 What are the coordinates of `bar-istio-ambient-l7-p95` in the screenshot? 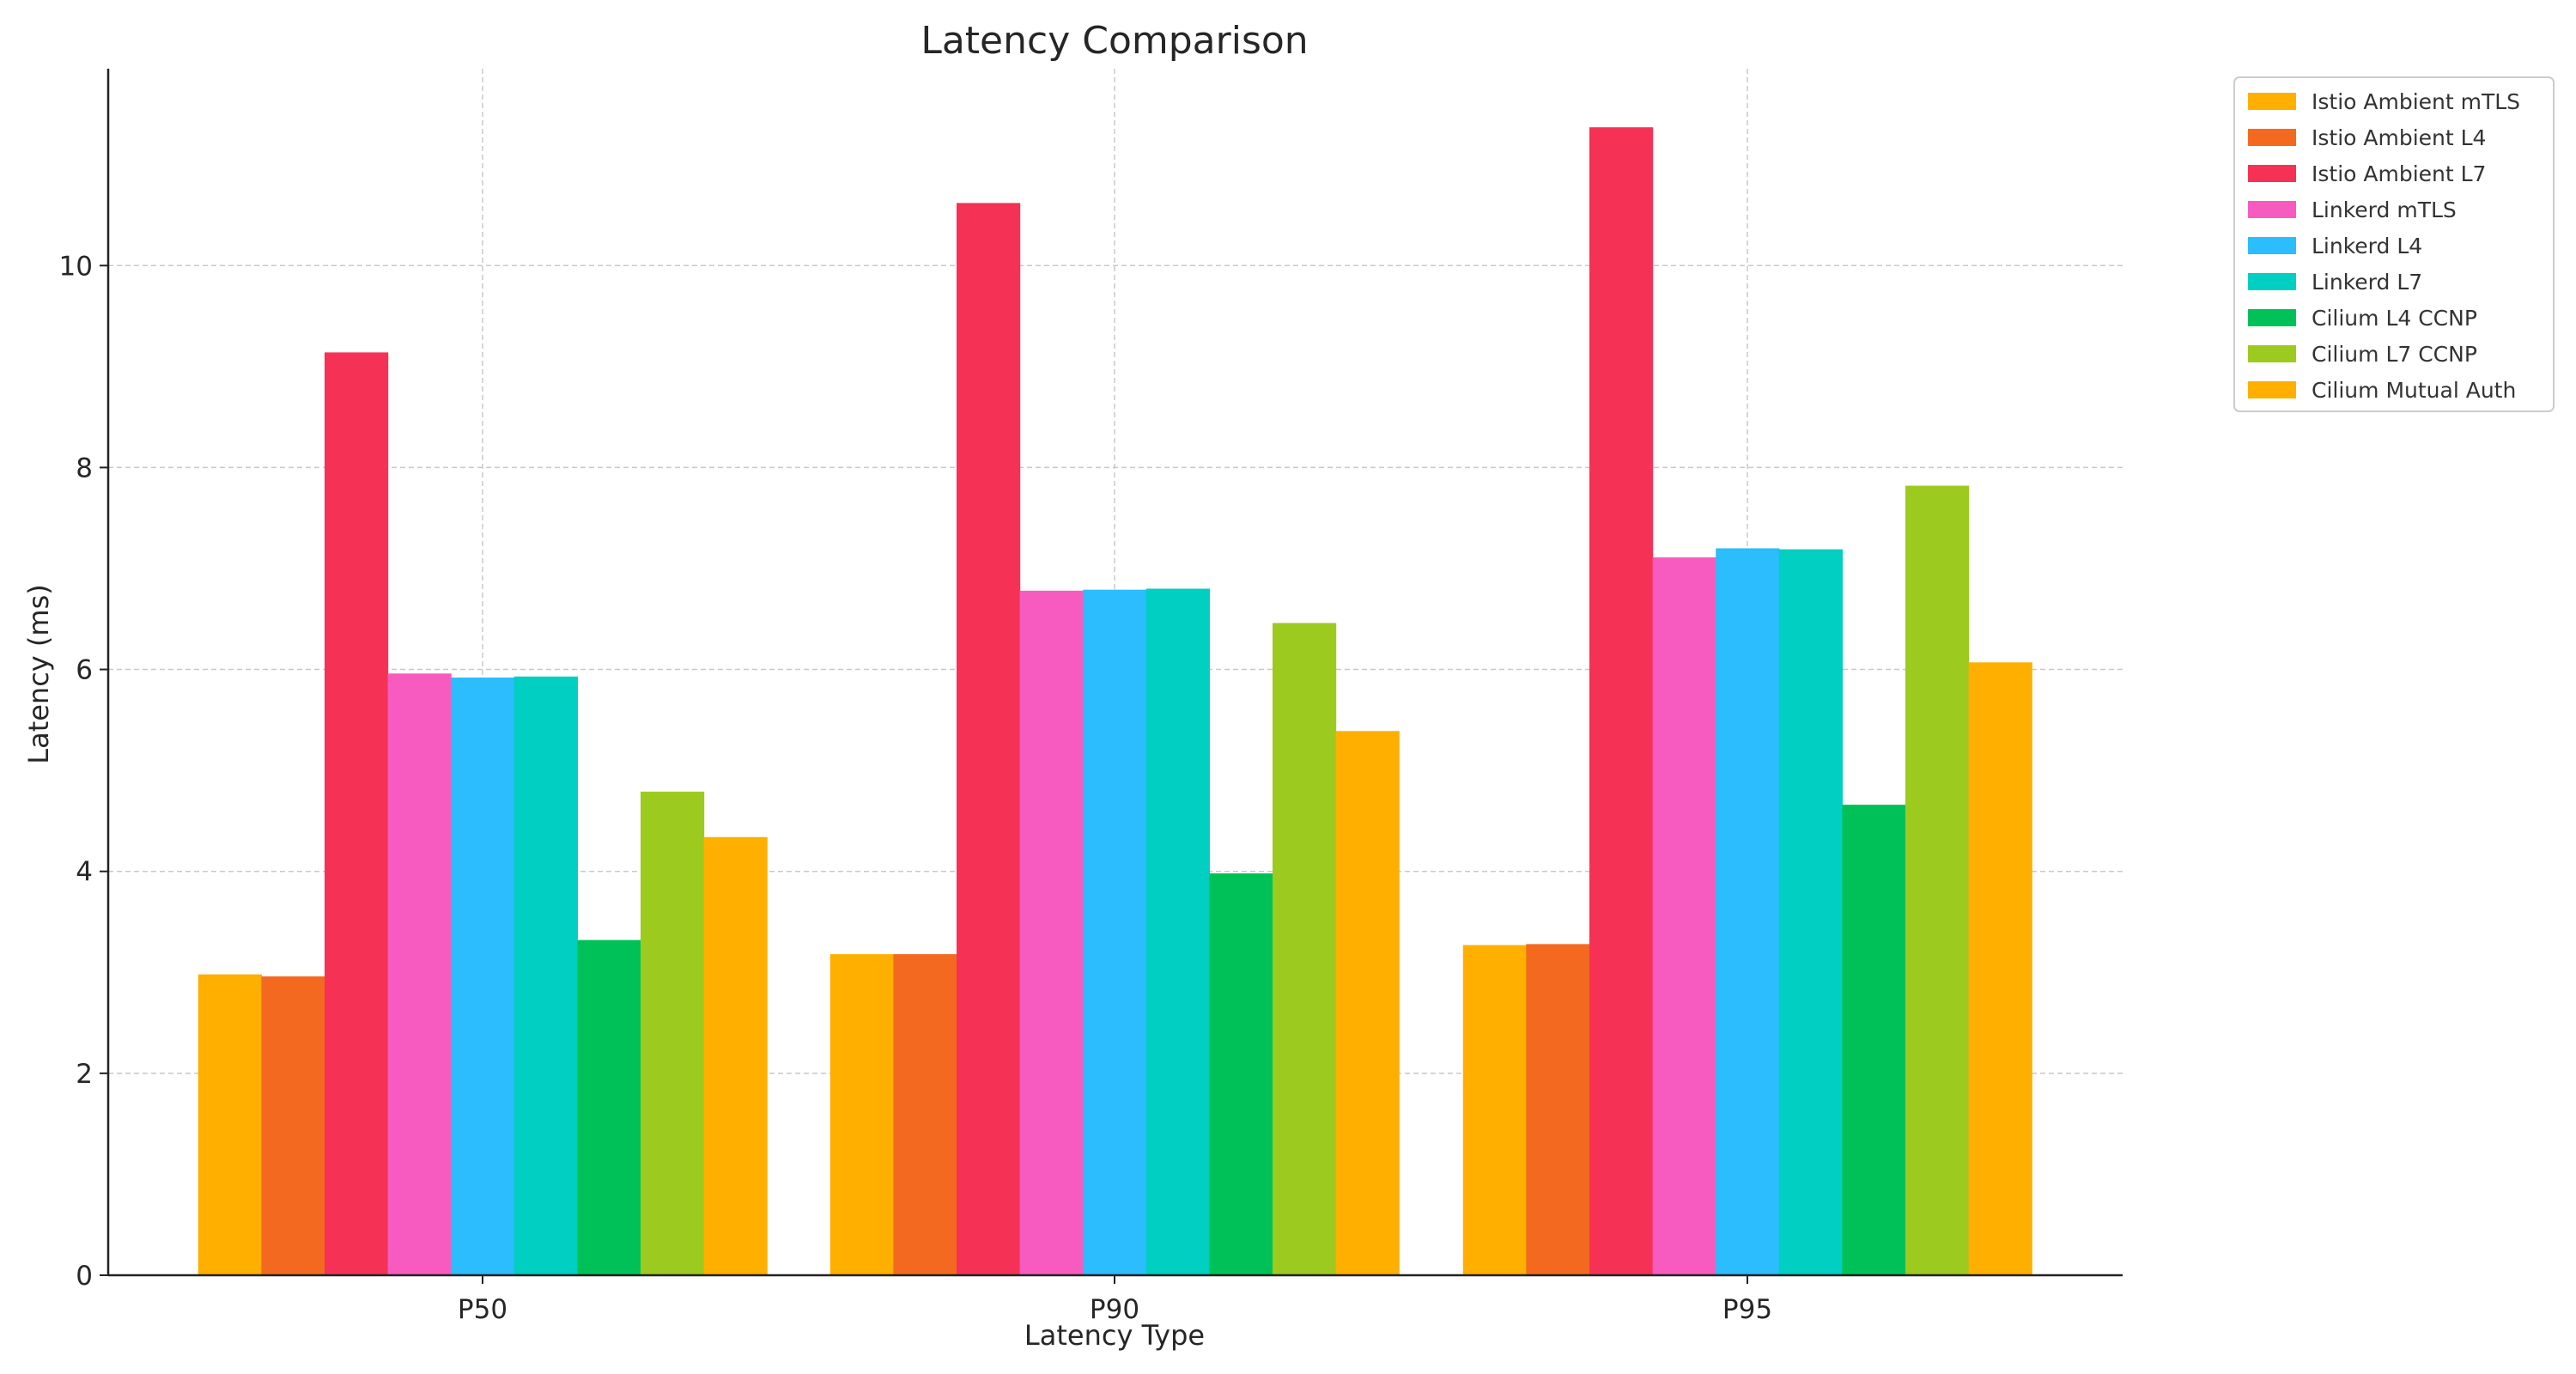 It's located at (1621, 701).